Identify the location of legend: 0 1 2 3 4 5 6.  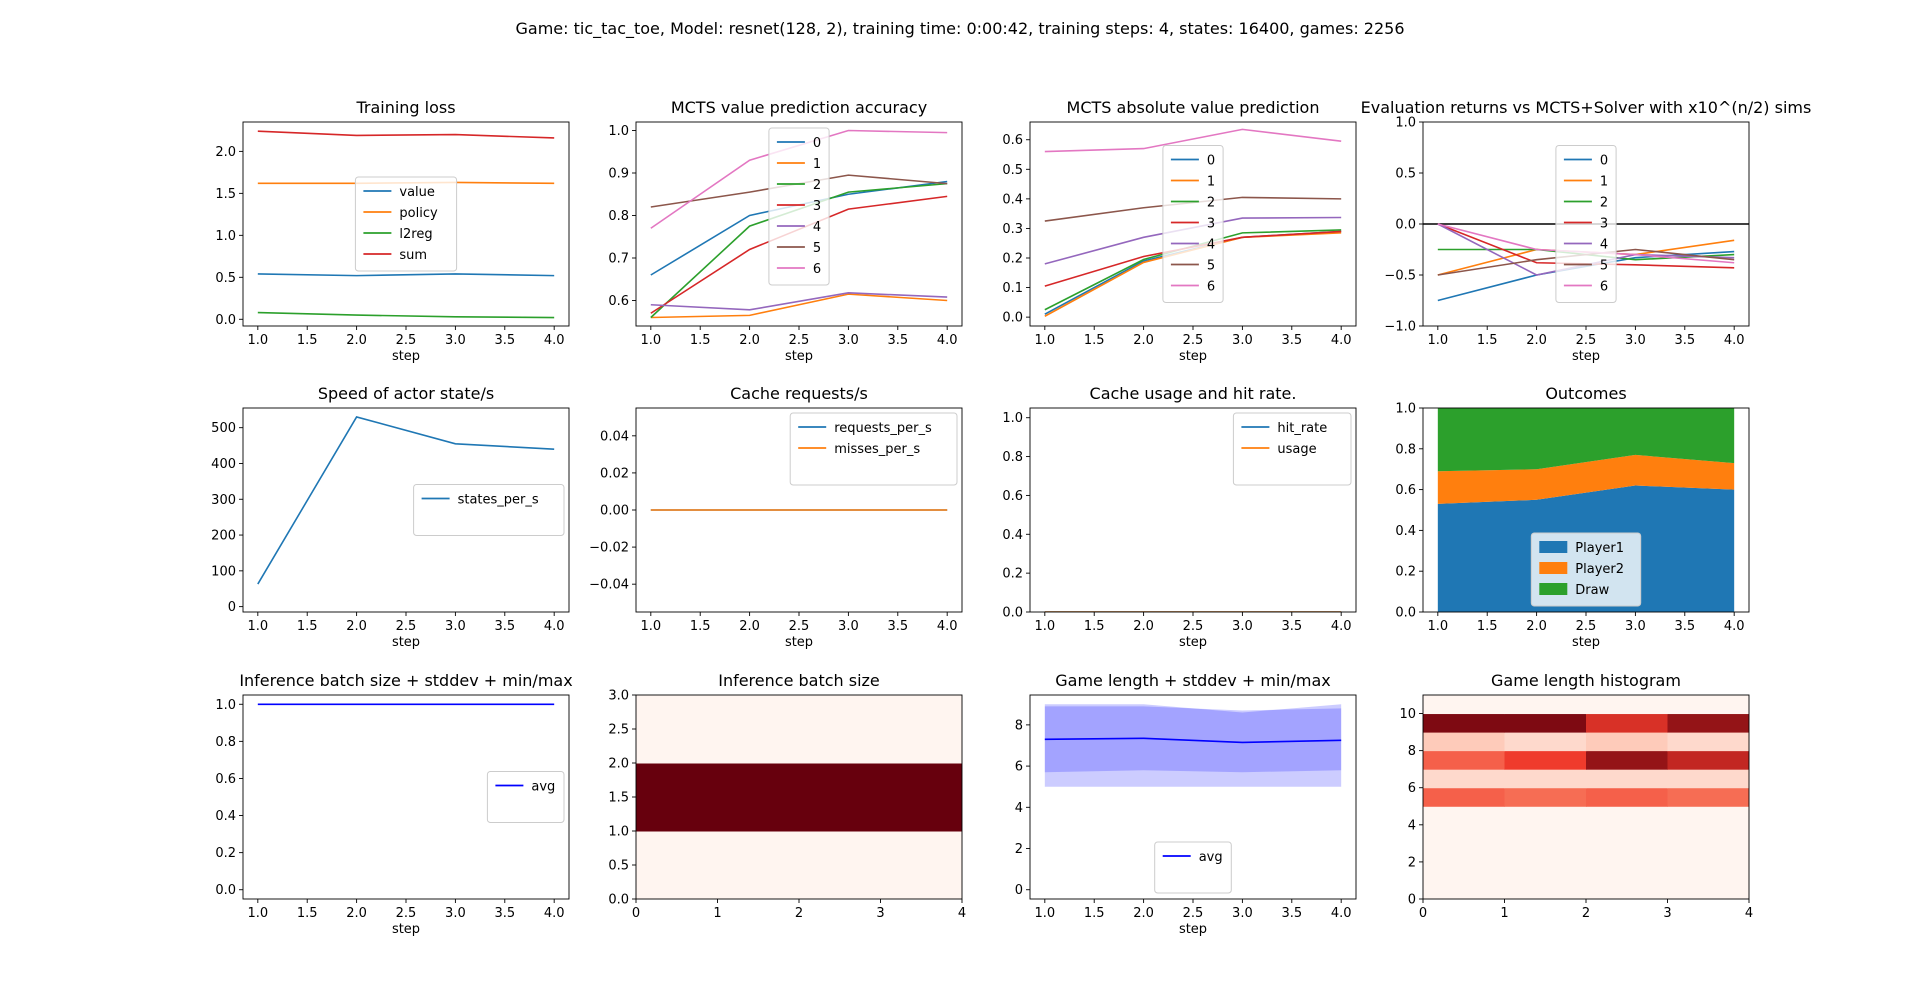
(1193, 224).